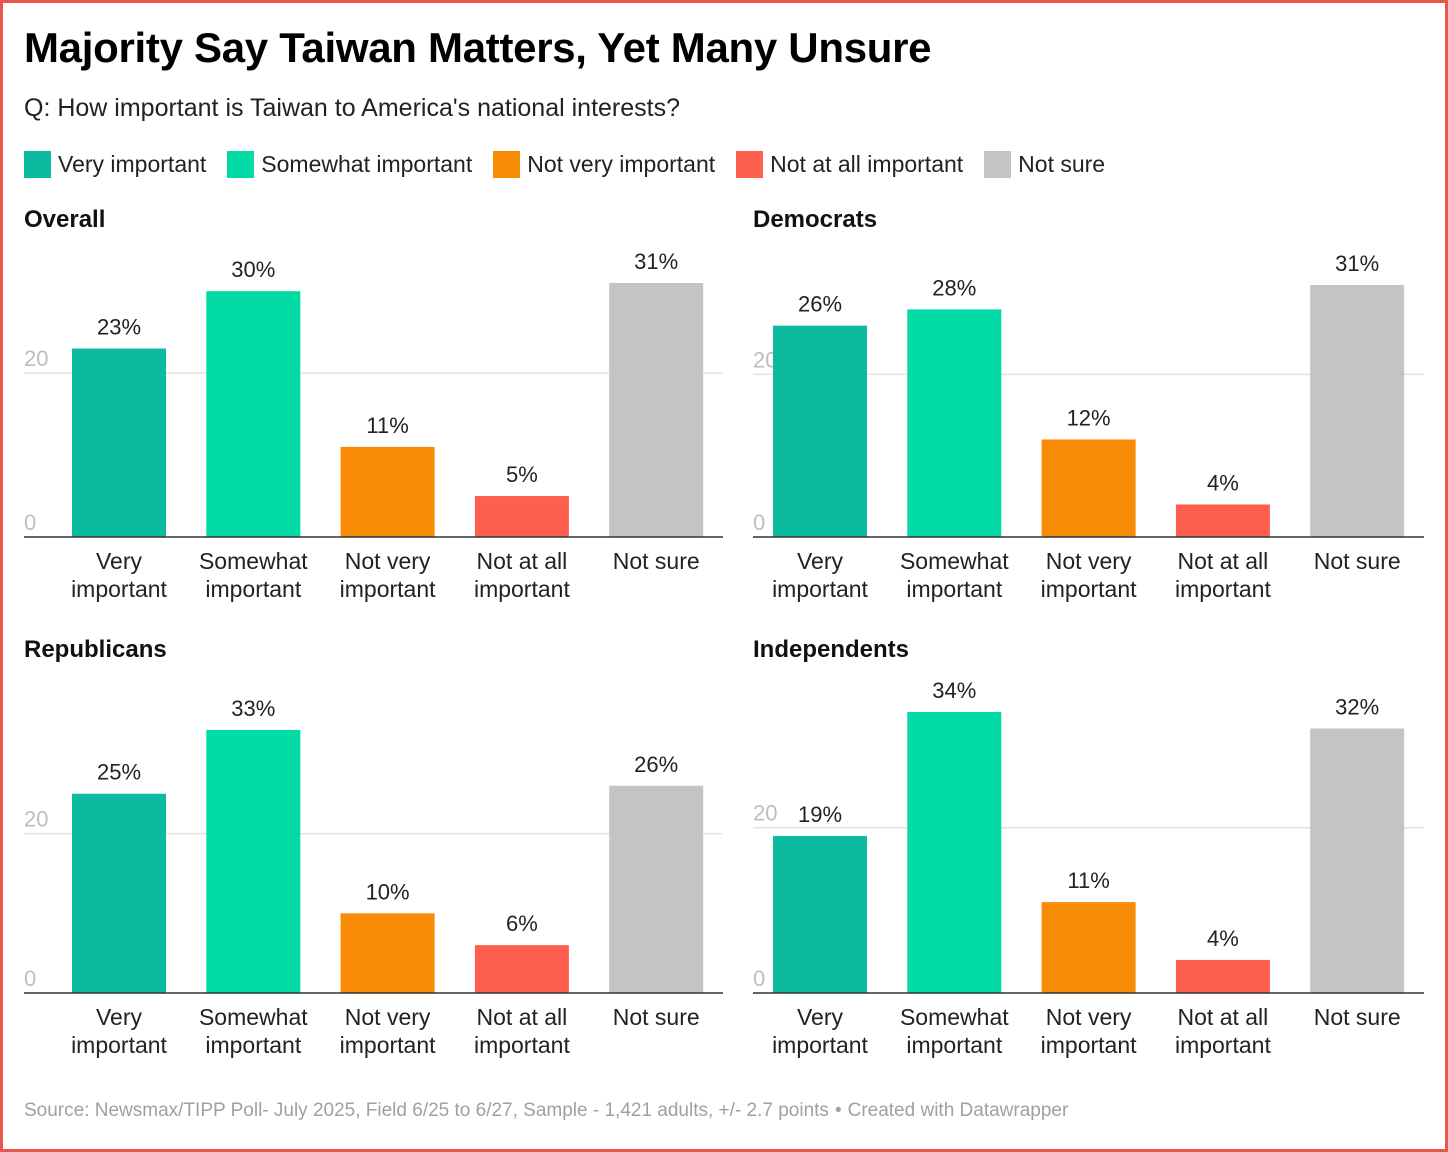 The image size is (1448, 1152). What do you see at coordinates (656, 410) in the screenshot?
I see `overall-bar-not-sure` at bounding box center [656, 410].